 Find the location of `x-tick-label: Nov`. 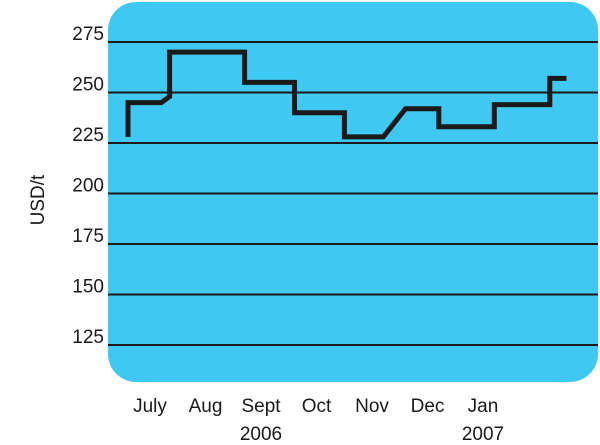

x-tick-label: Nov is located at coordinates (372, 406).